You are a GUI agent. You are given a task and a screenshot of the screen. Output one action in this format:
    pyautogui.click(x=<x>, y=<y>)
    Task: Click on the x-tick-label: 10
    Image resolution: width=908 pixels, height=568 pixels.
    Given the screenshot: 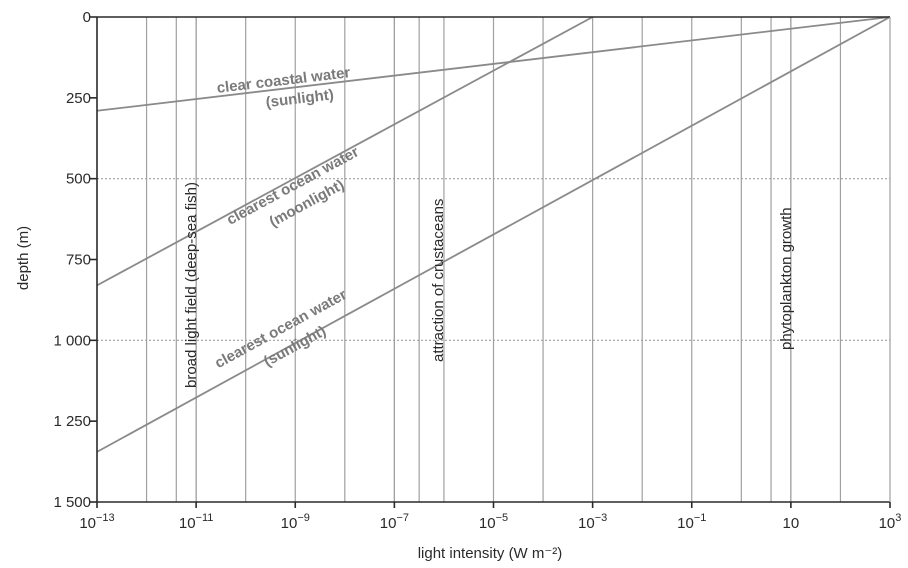 What is the action you would take?
    pyautogui.click(x=791, y=523)
    